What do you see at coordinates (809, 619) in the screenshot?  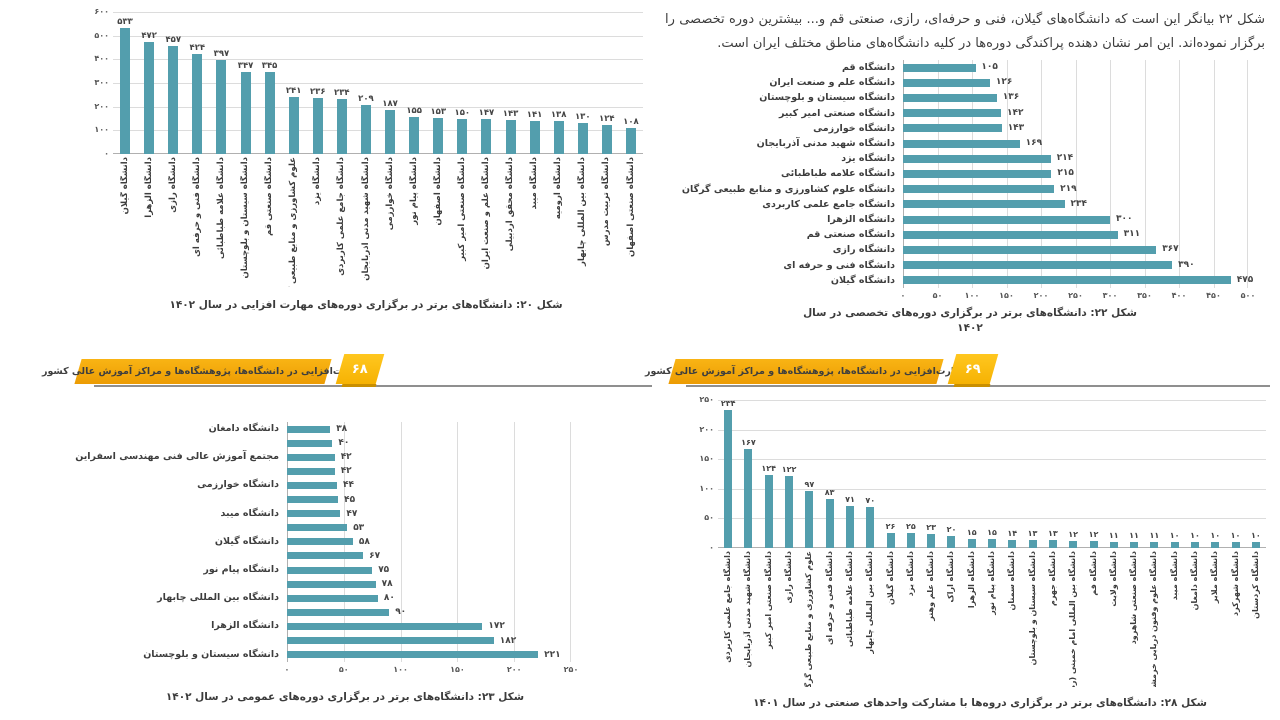 I see `category-label: علوم کشاورزی و منابع طبیعی گرگان` at bounding box center [809, 619].